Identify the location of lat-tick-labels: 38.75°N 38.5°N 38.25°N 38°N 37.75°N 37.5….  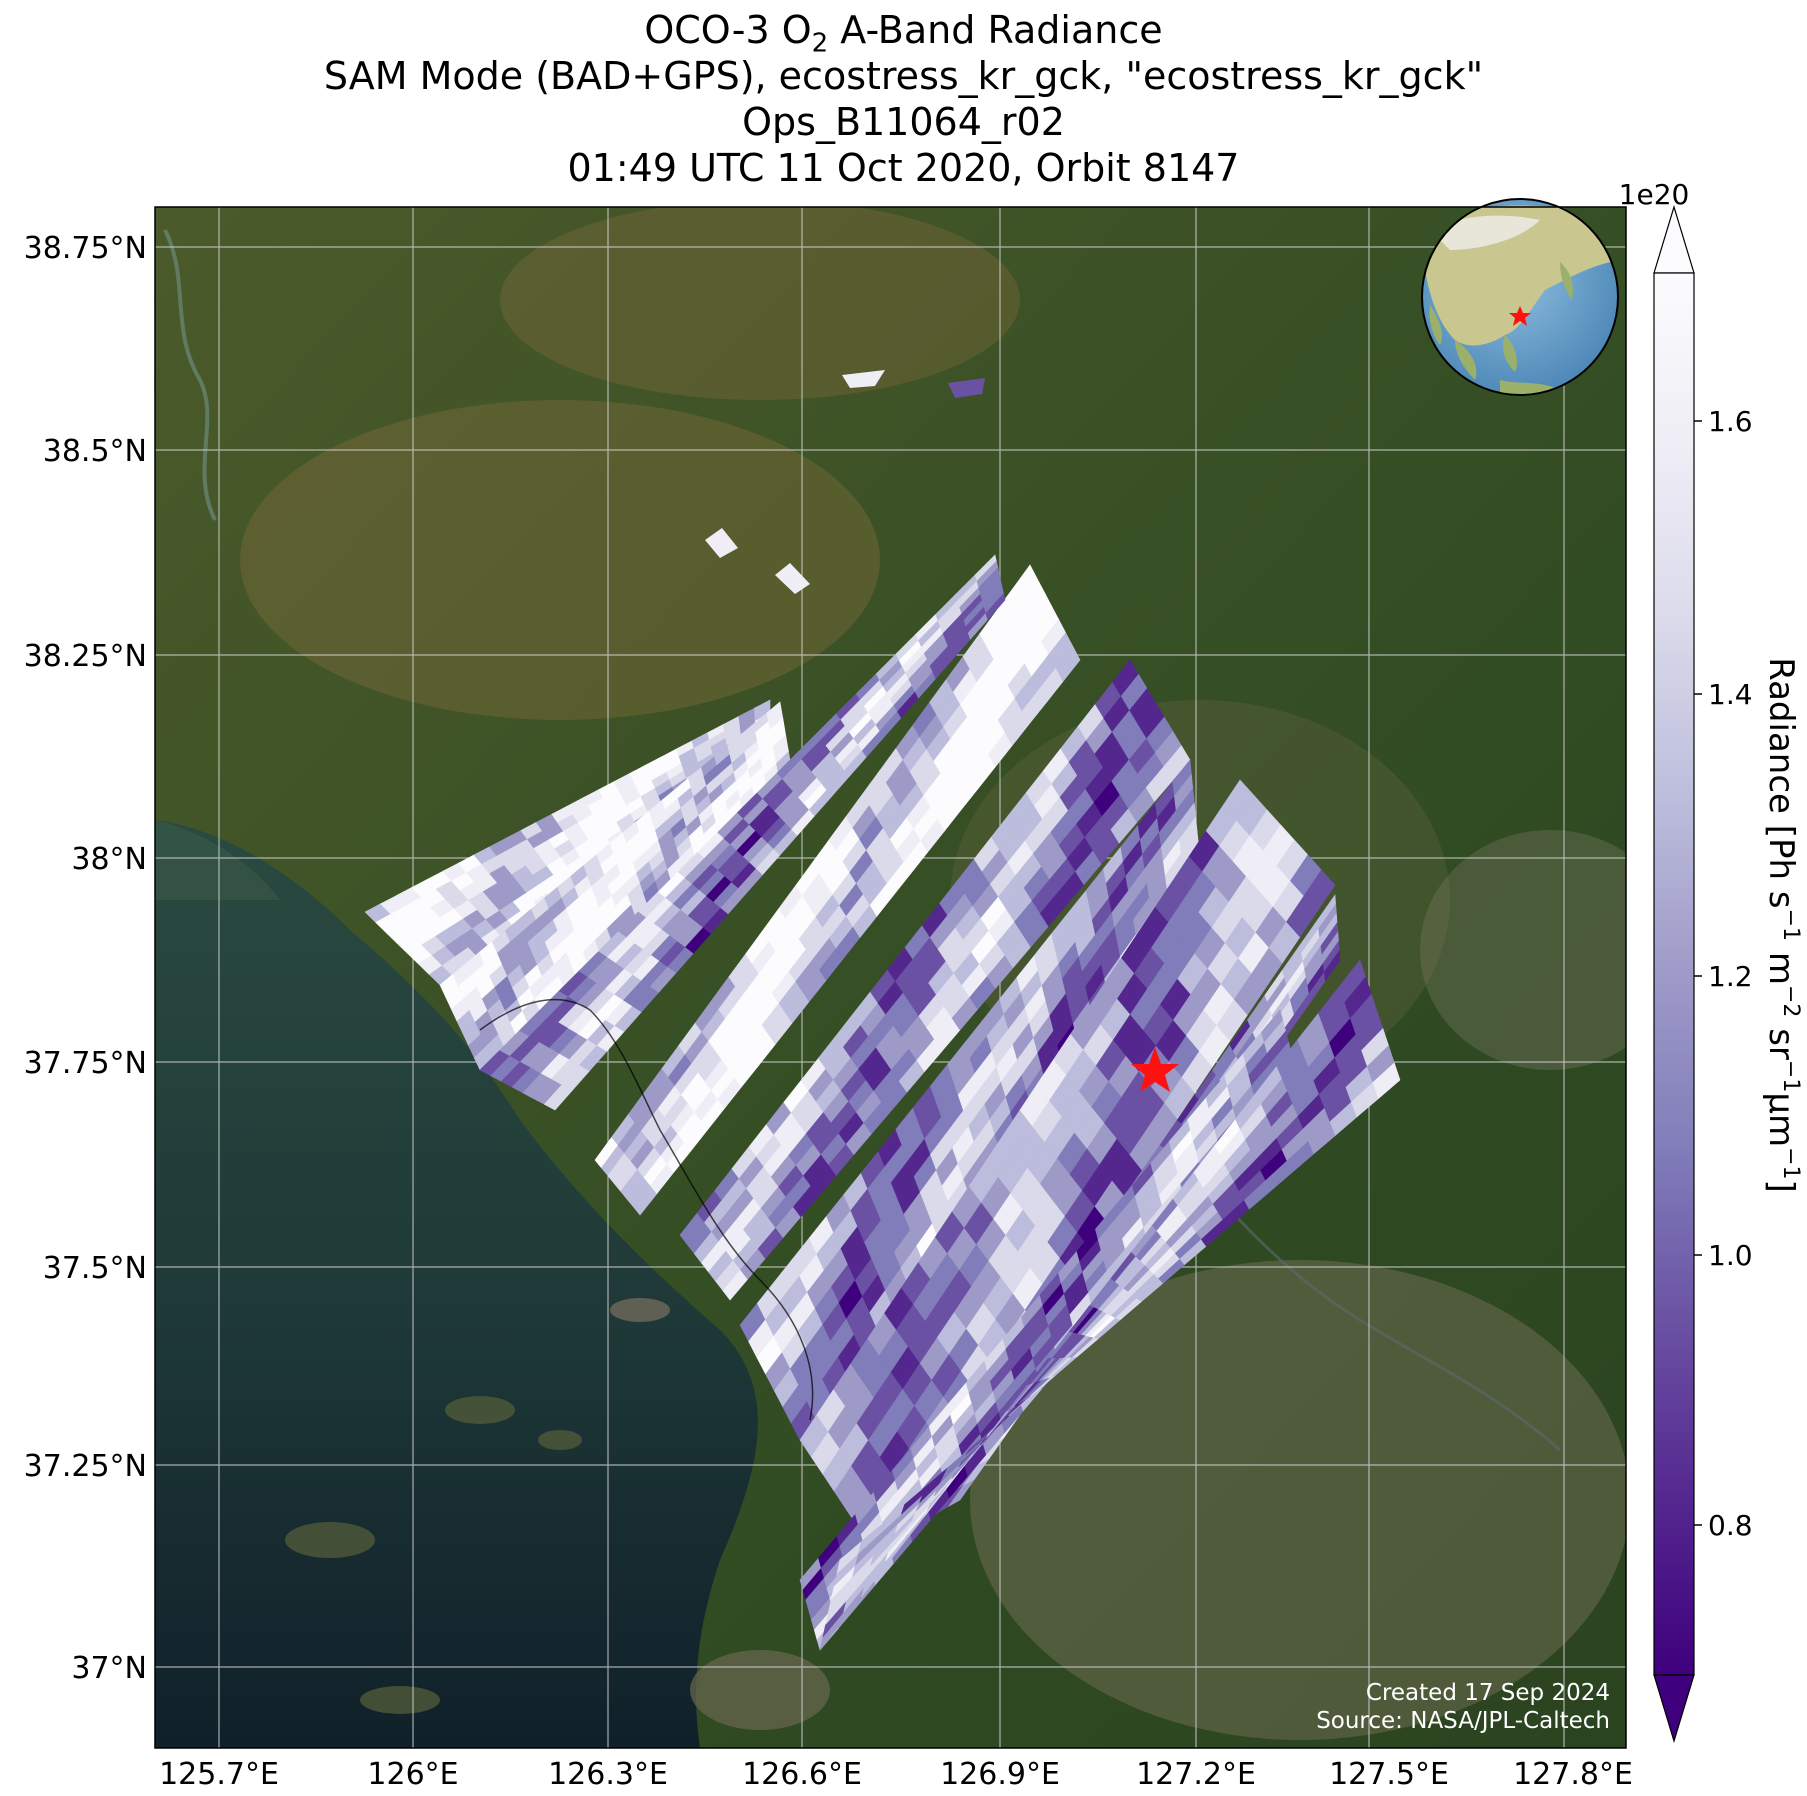
(85, 958).